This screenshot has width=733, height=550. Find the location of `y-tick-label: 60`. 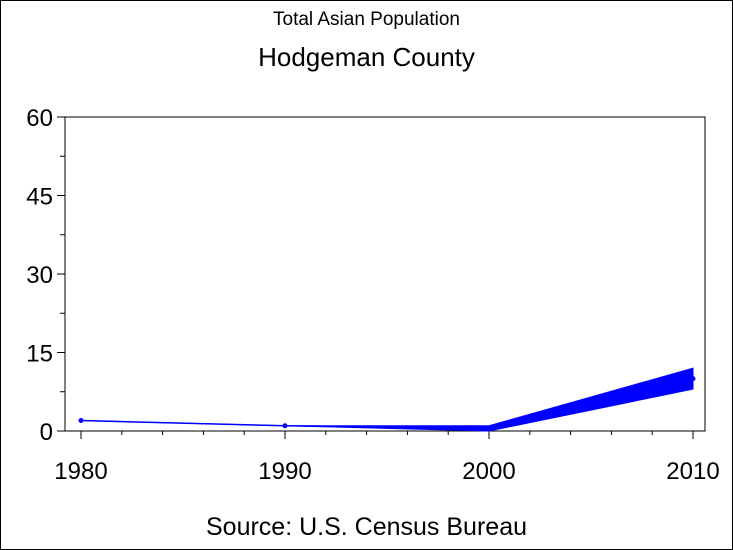

y-tick-label: 60 is located at coordinates (39, 118).